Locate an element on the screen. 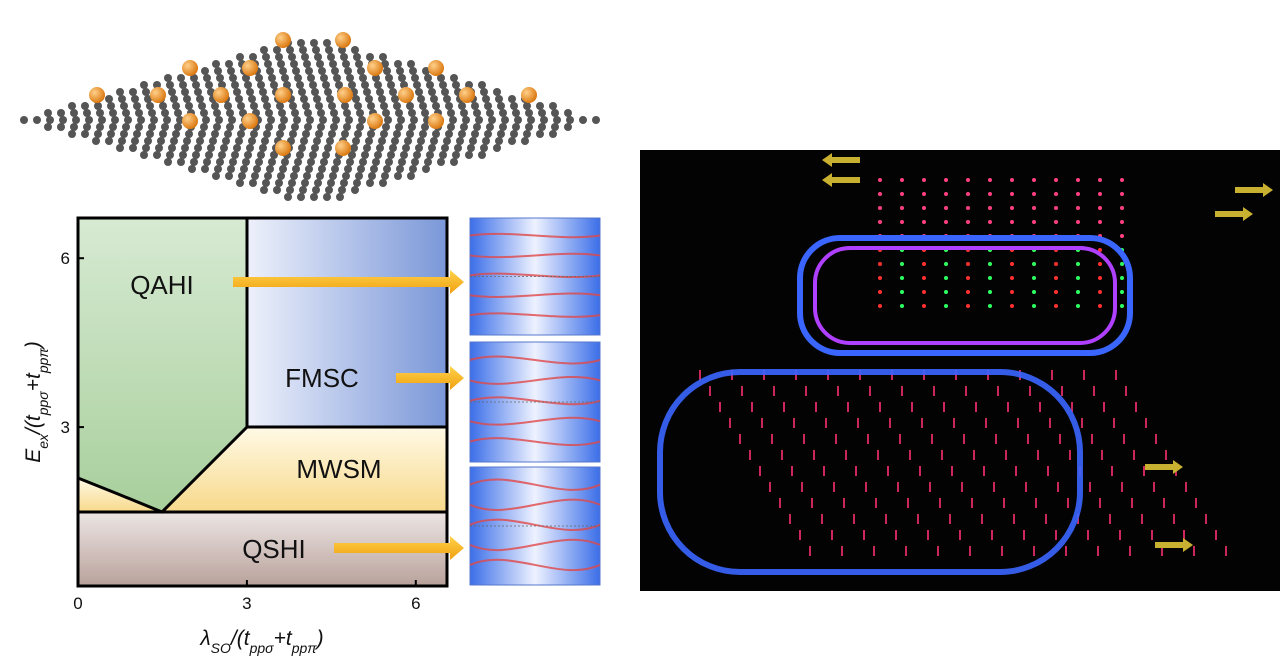 This screenshot has height=666, width=1288. force-arrow is located at coordinates (1174, 545).